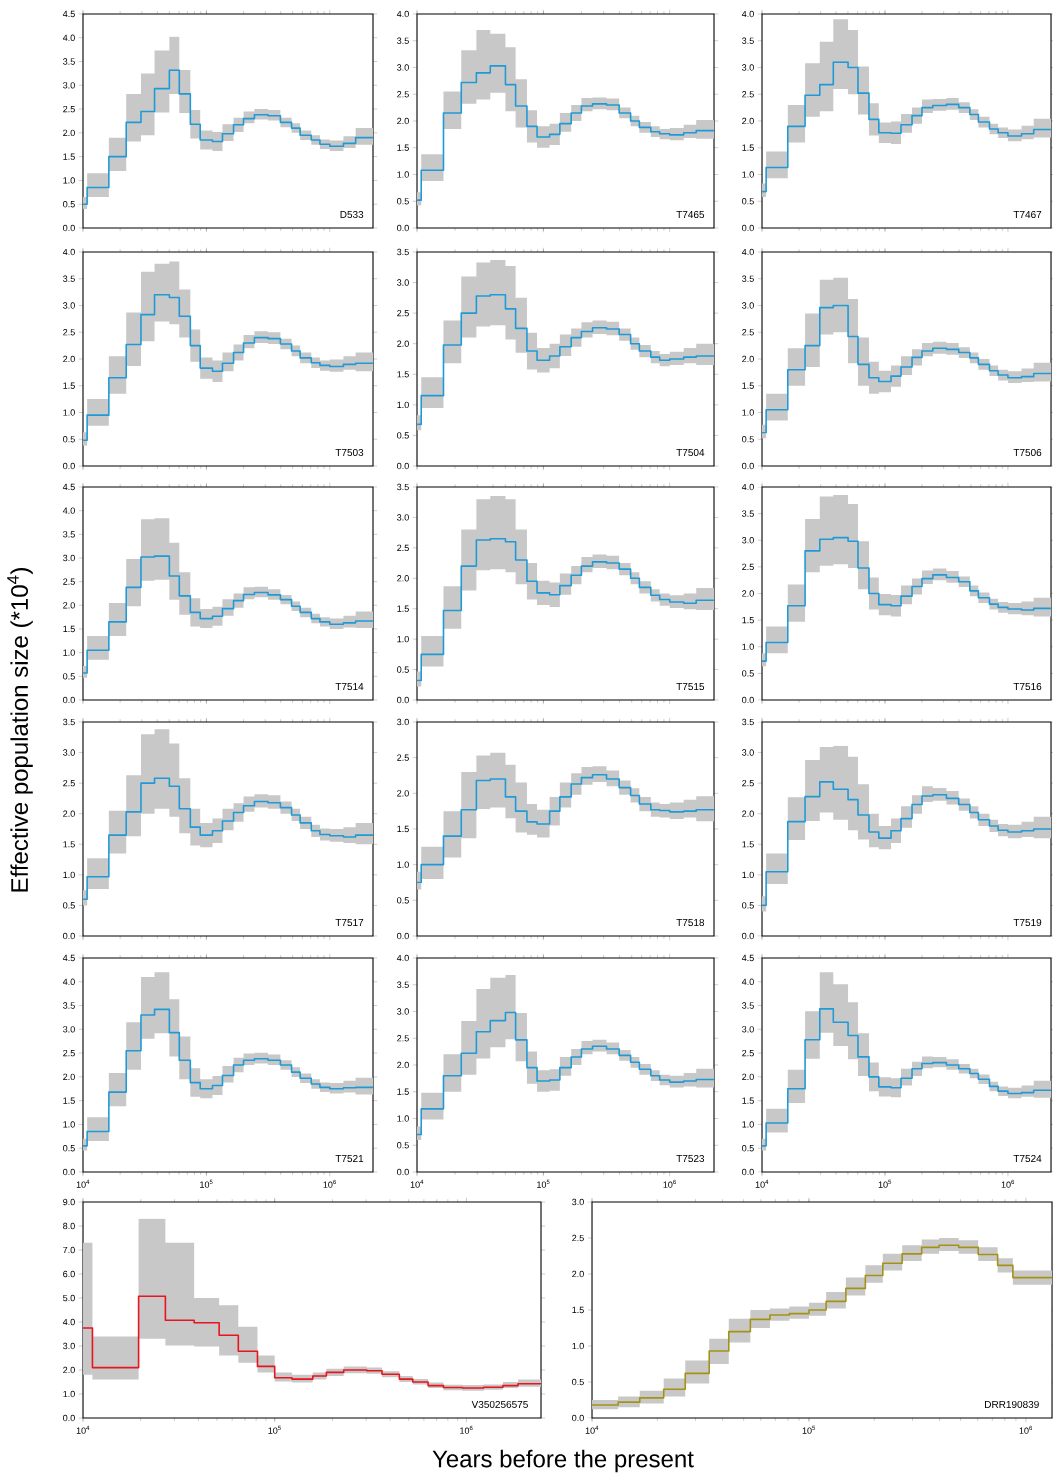 The width and height of the screenshot is (1053, 1479). I want to click on annotation: T7517, so click(349, 923).